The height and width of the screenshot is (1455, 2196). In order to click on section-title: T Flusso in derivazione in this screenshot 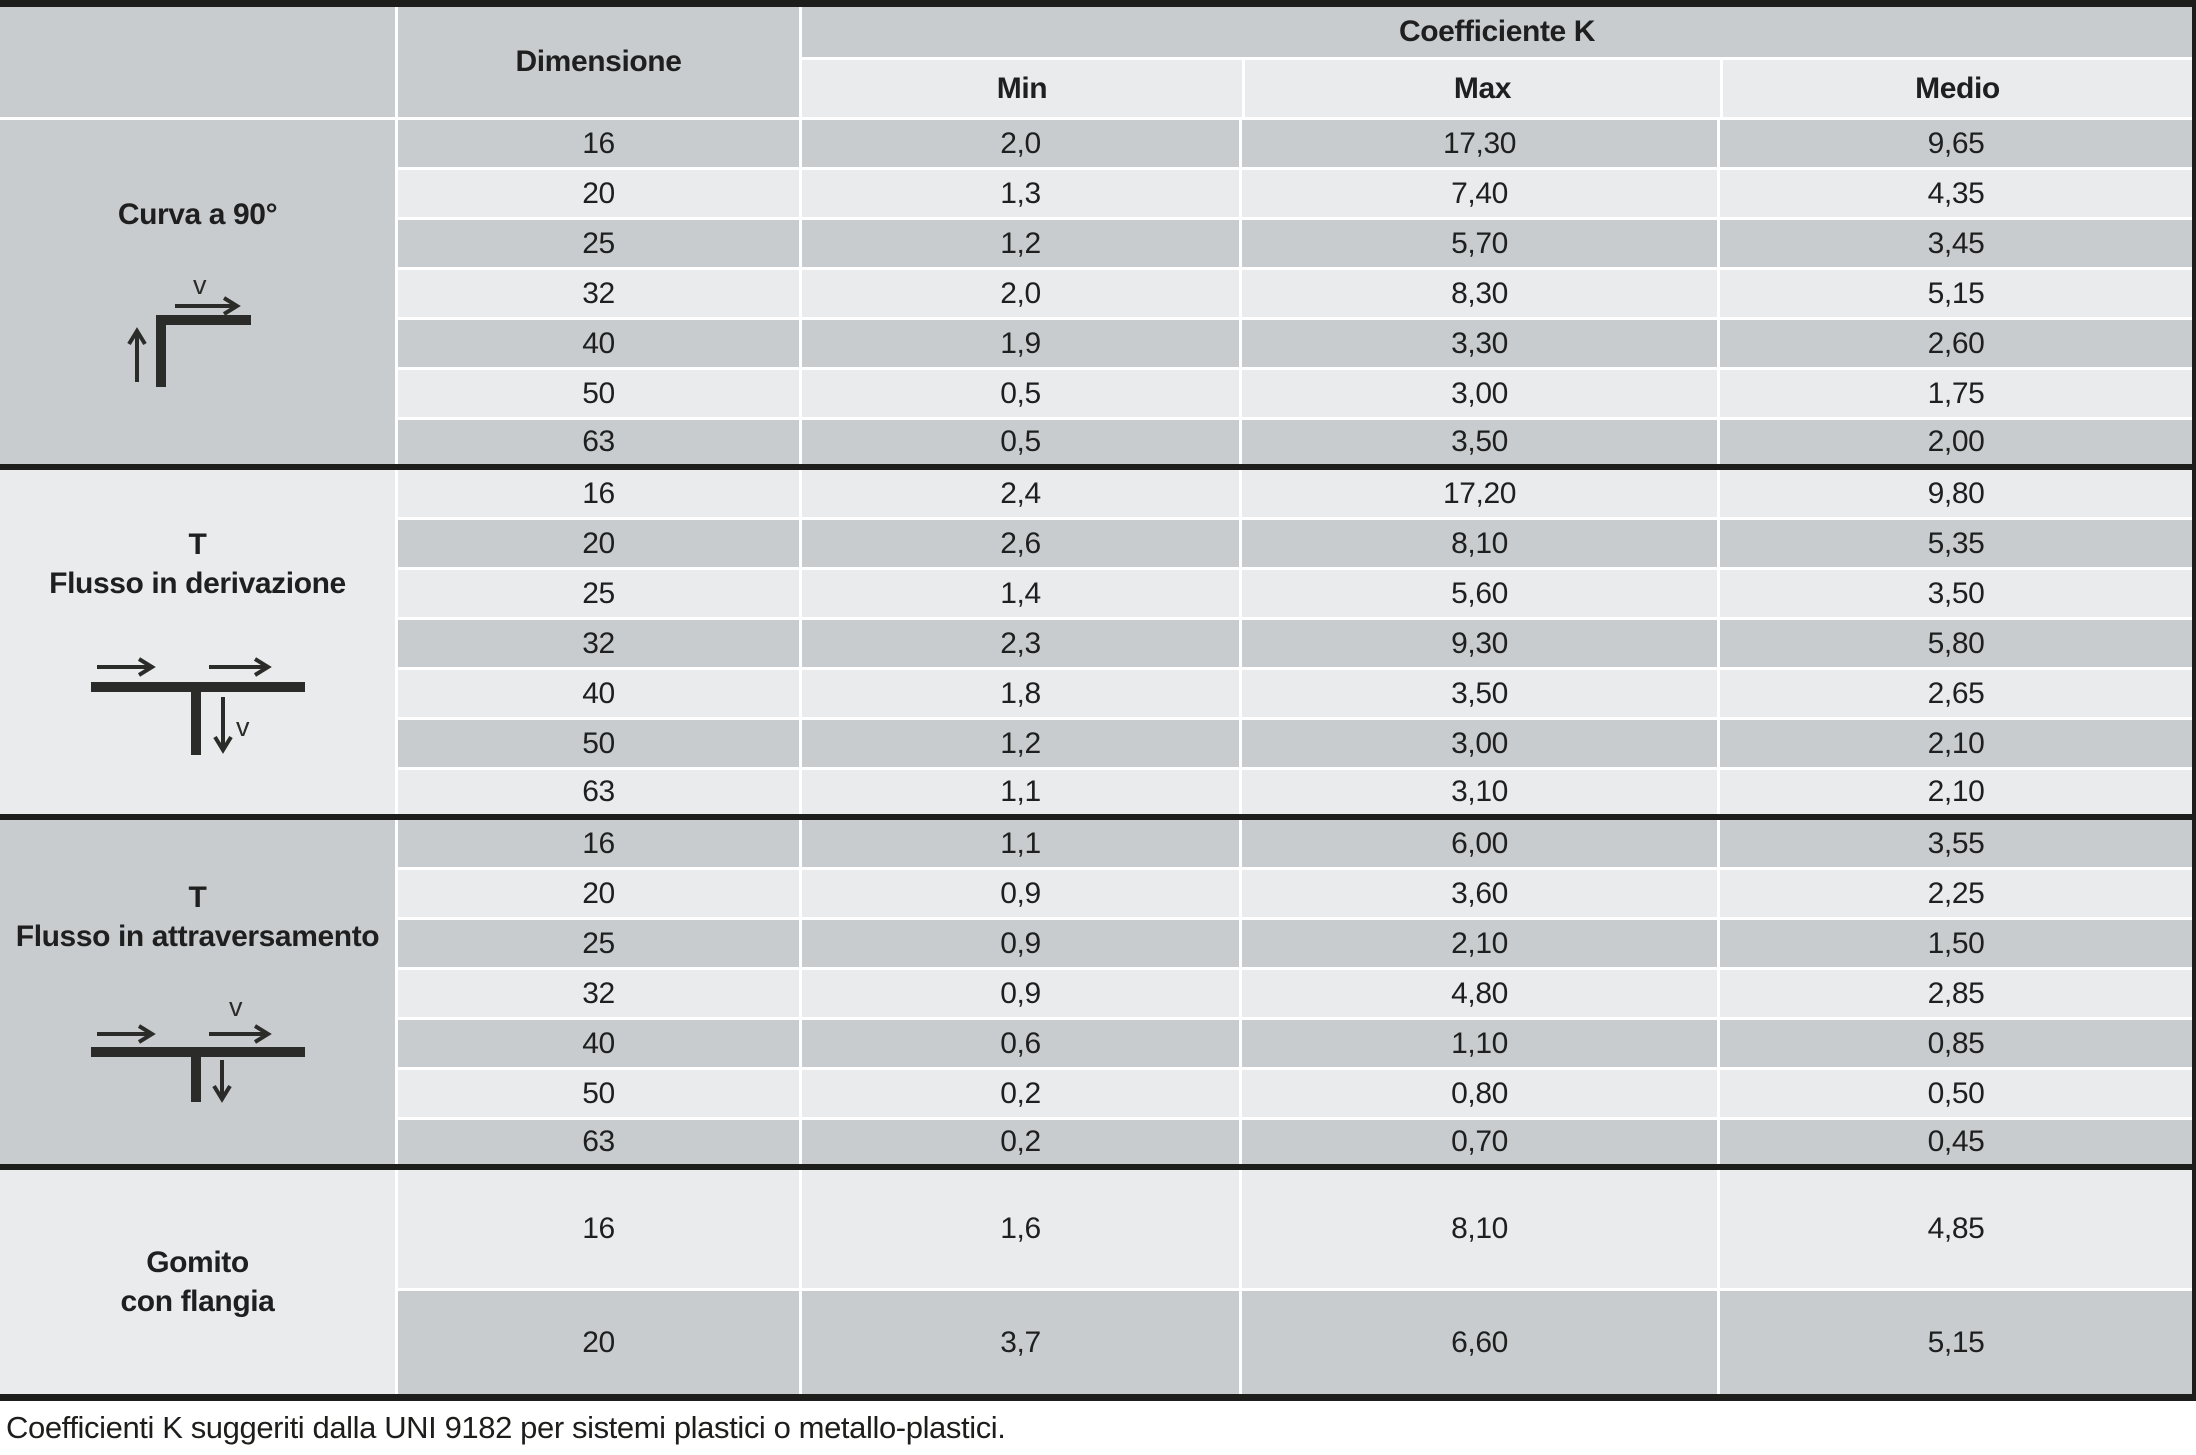, I will do `click(197, 564)`.